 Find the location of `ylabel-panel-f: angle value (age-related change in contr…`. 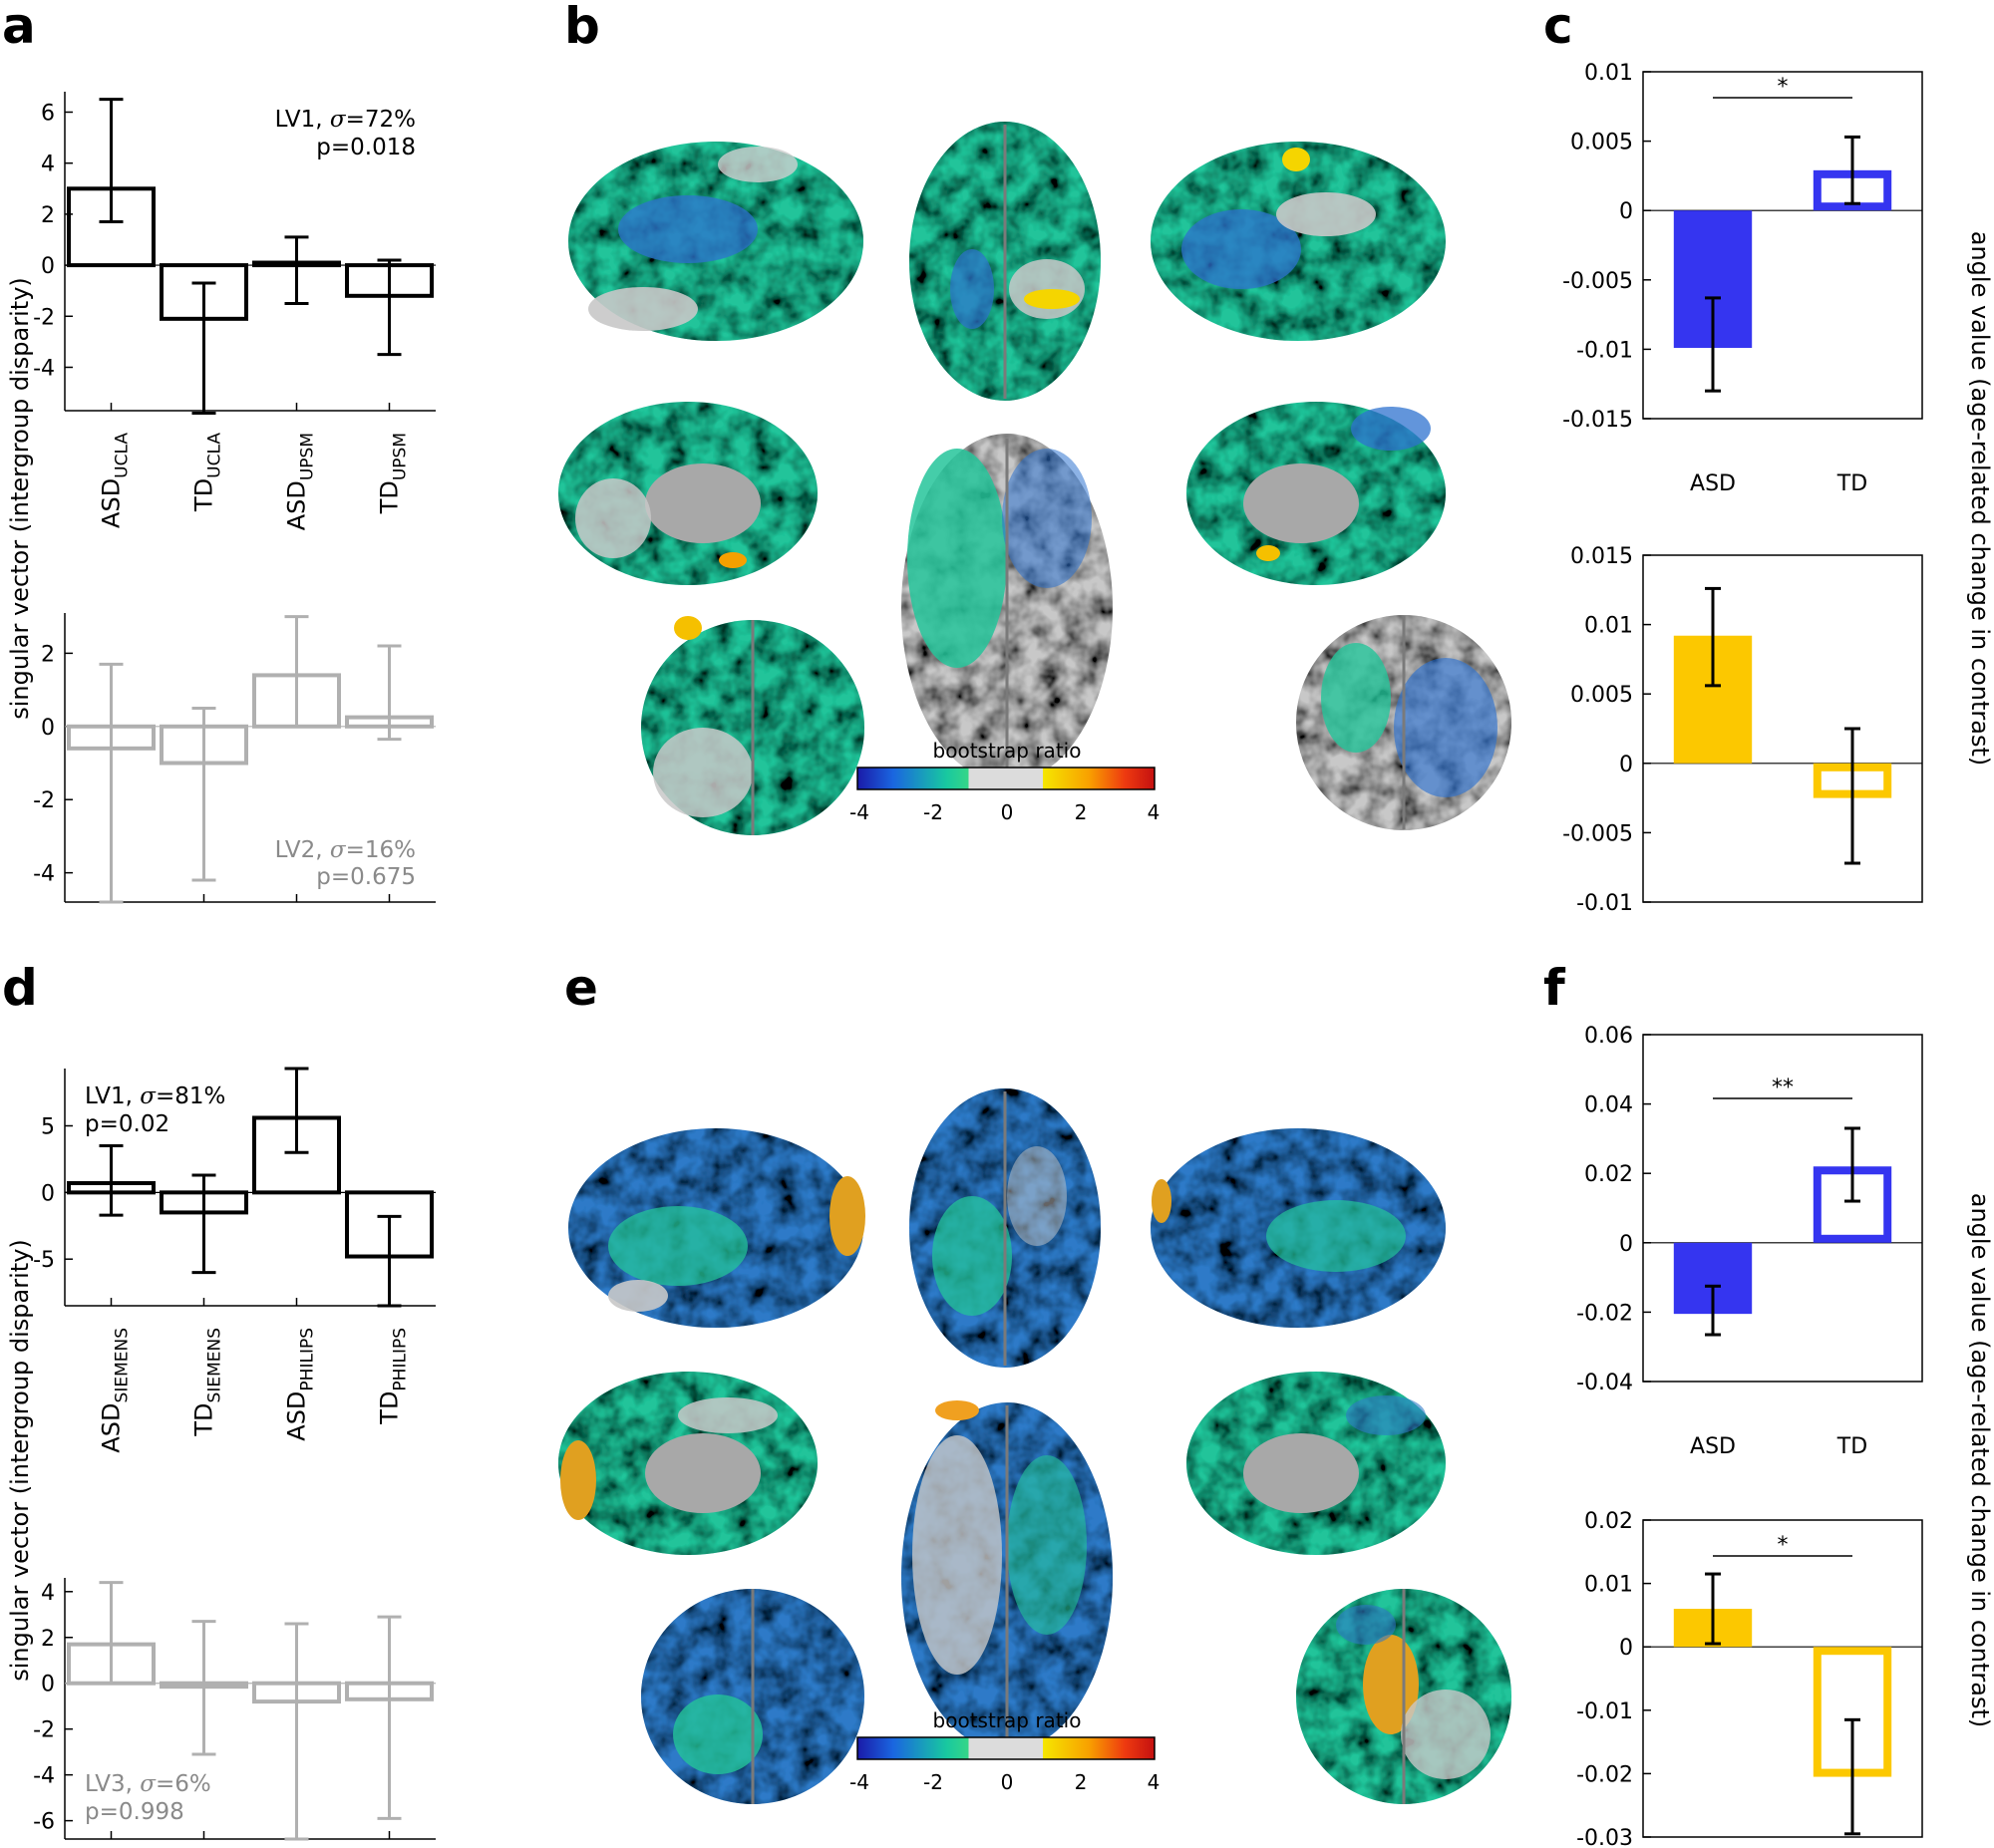

ylabel-panel-f: angle value (age-related change in contr… is located at coordinates (1980, 1460).